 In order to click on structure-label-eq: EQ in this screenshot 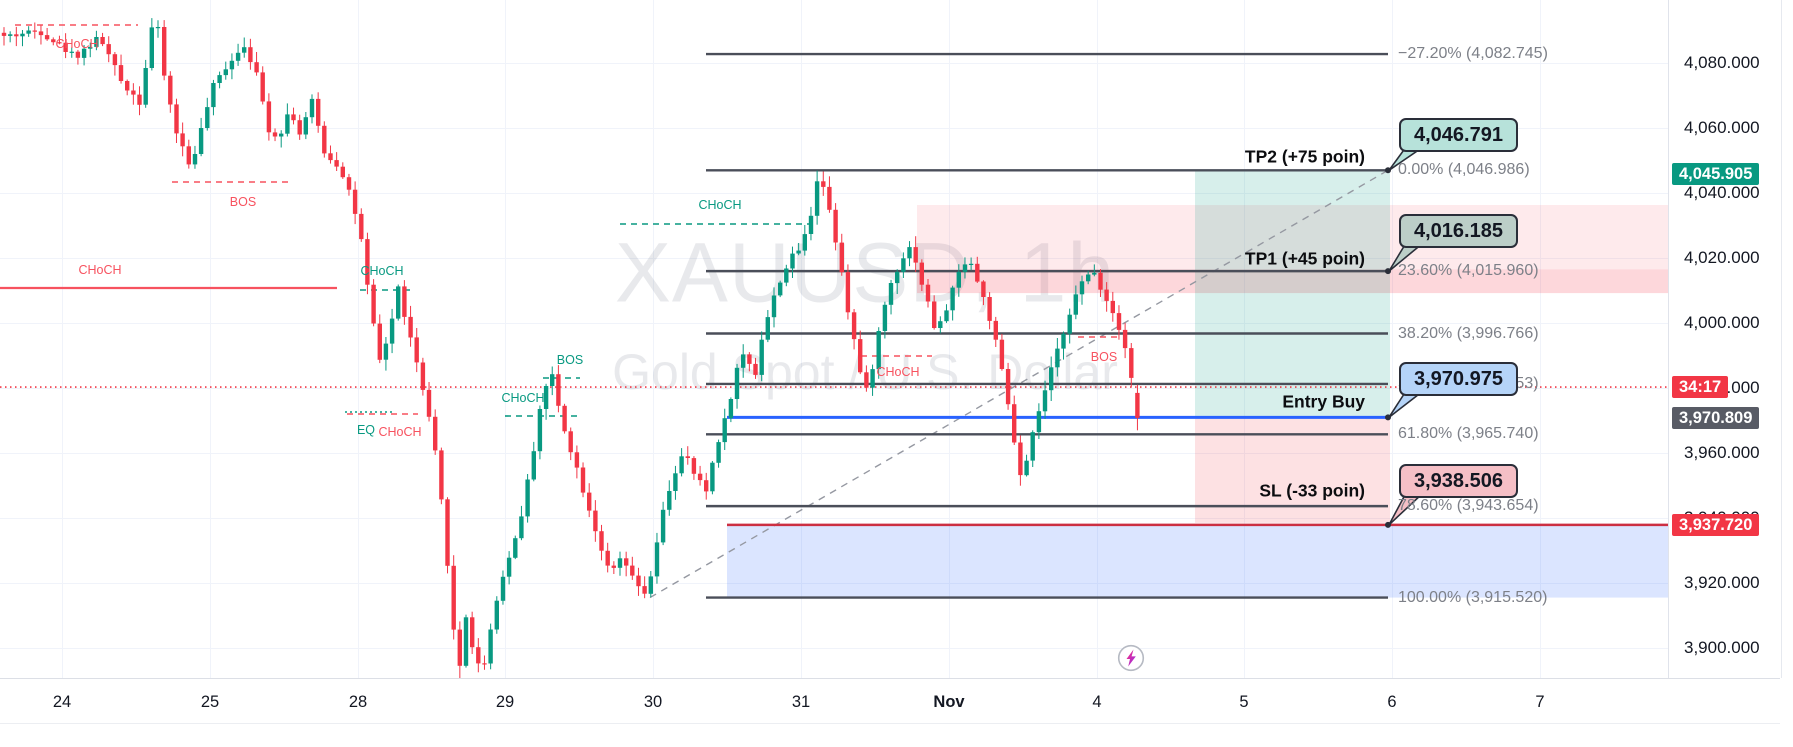, I will do `click(366, 430)`.